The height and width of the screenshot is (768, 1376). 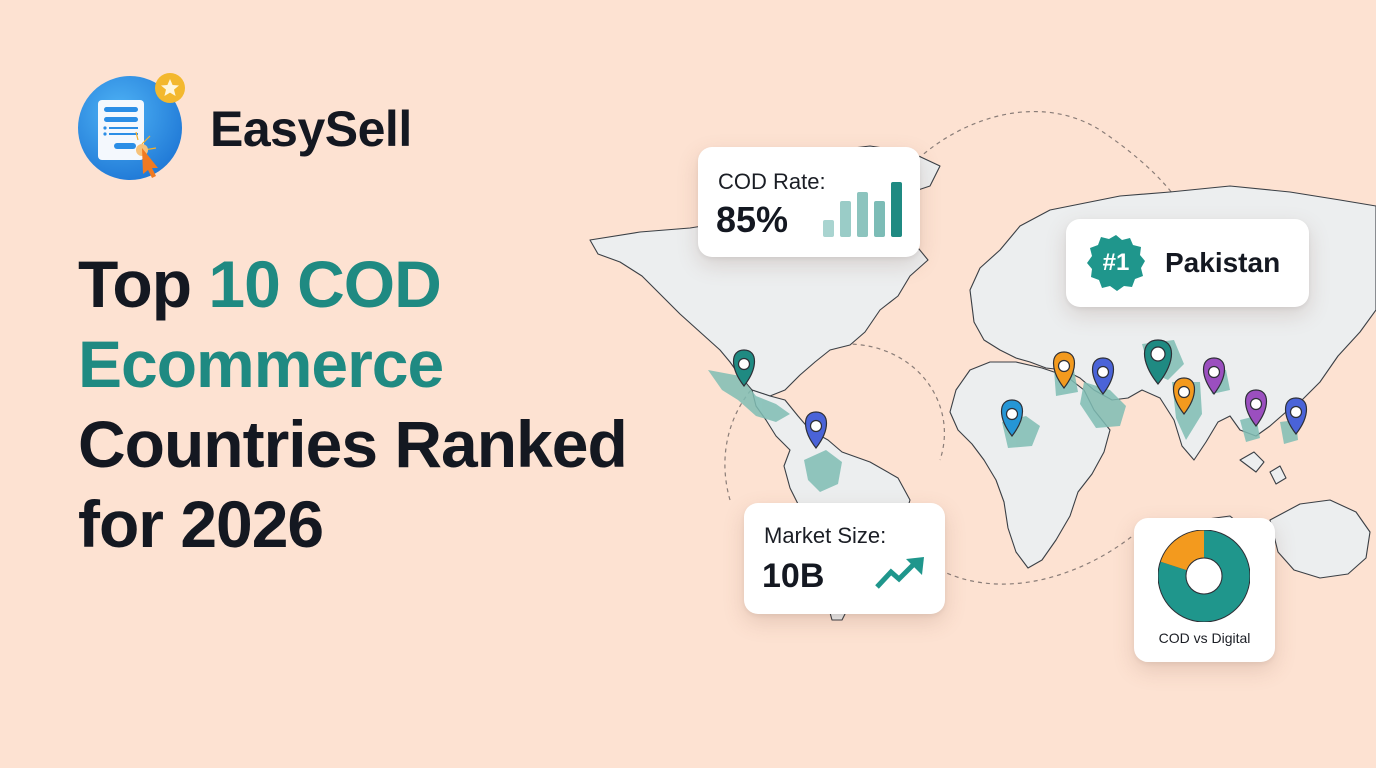 What do you see at coordinates (1158, 362) in the screenshot?
I see `pin-pakistan` at bounding box center [1158, 362].